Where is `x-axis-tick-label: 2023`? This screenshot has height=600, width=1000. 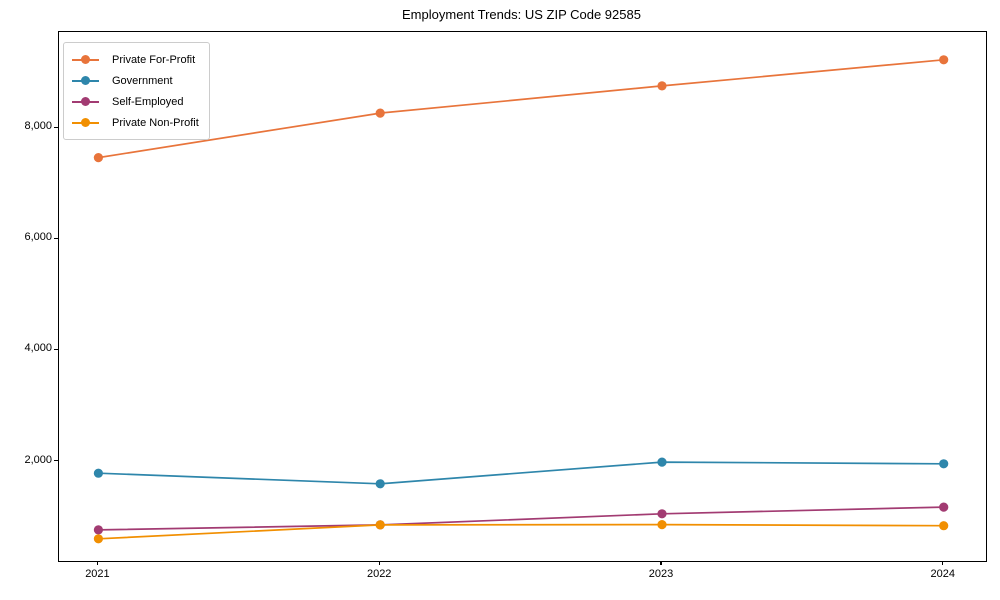 x-axis-tick-label: 2023 is located at coordinates (661, 574).